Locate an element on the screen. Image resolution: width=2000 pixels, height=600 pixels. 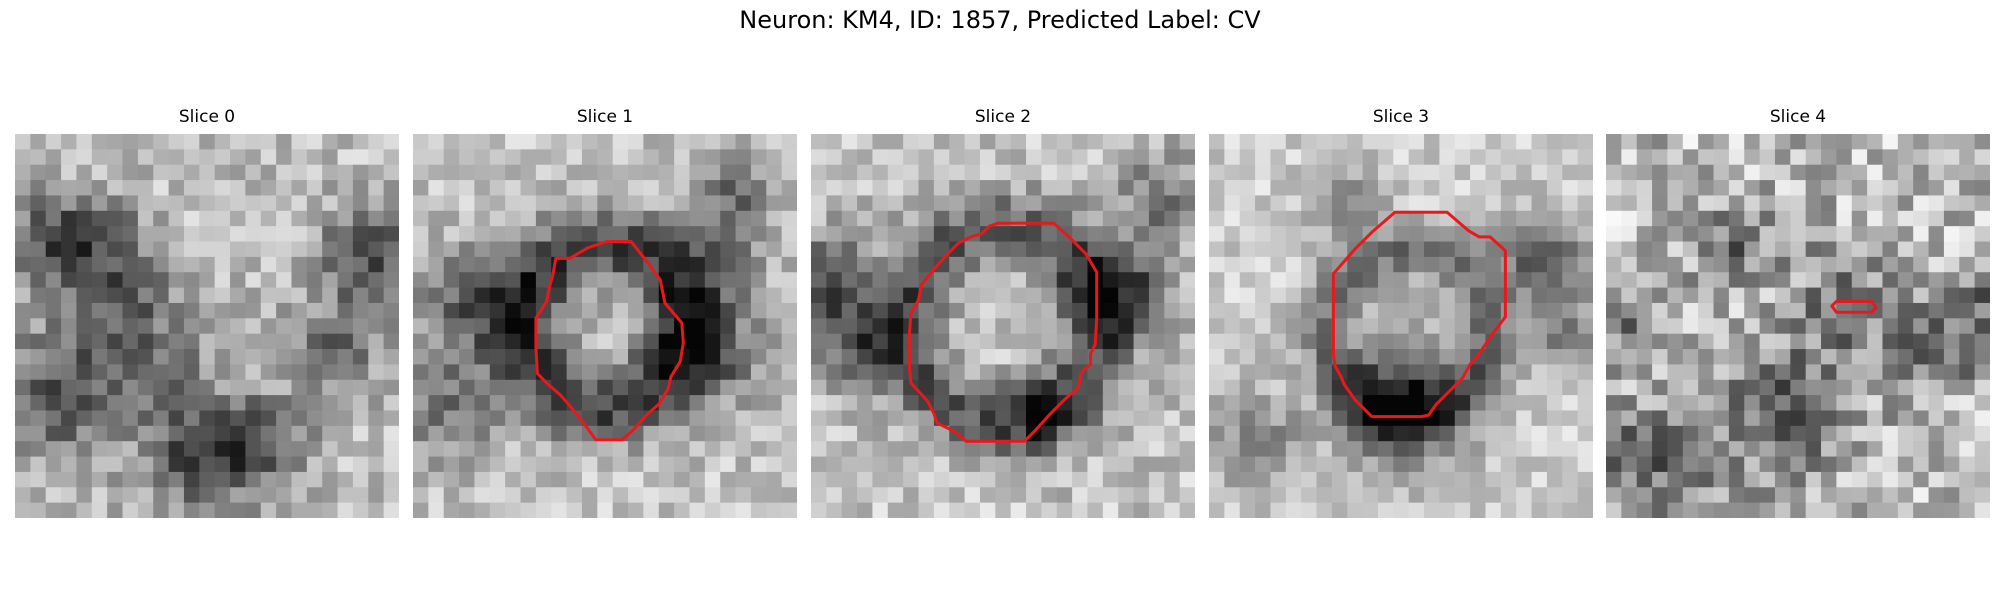
panel-title: Slice 1 is located at coordinates (605, 117).